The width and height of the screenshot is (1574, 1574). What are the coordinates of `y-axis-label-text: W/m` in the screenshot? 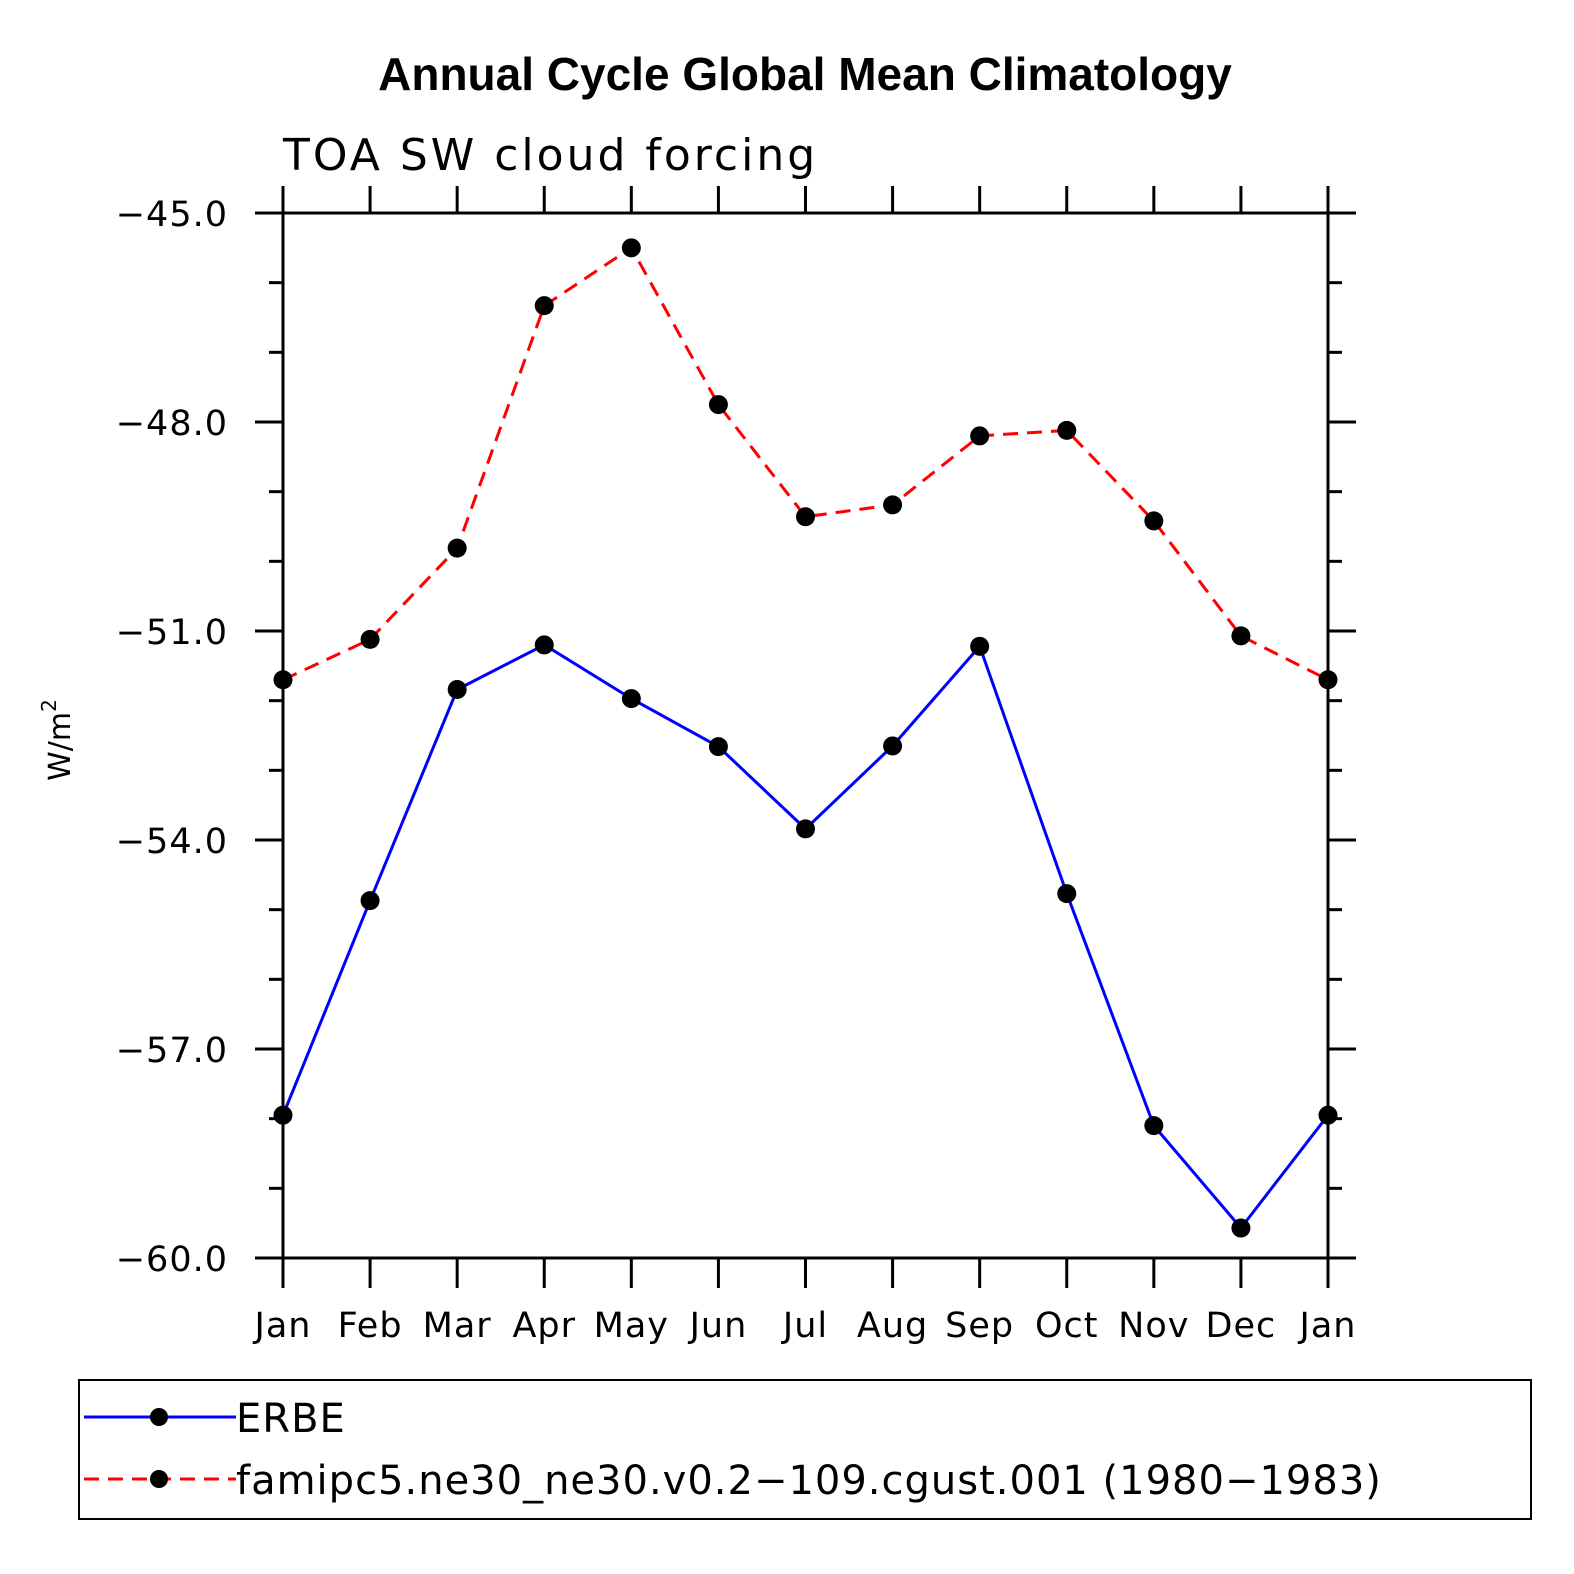 It's located at (60, 746).